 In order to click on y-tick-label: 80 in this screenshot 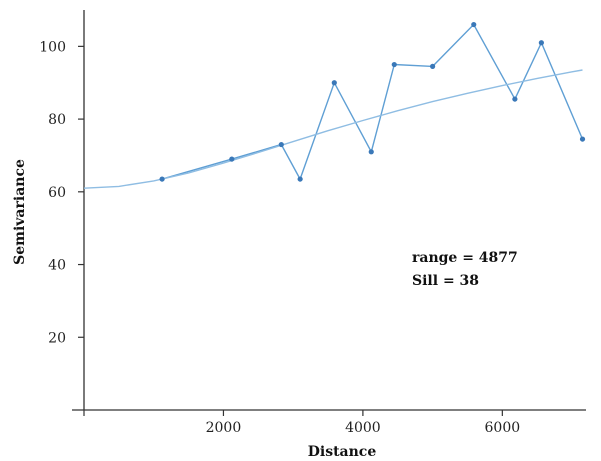, I will do `click(57, 120)`.